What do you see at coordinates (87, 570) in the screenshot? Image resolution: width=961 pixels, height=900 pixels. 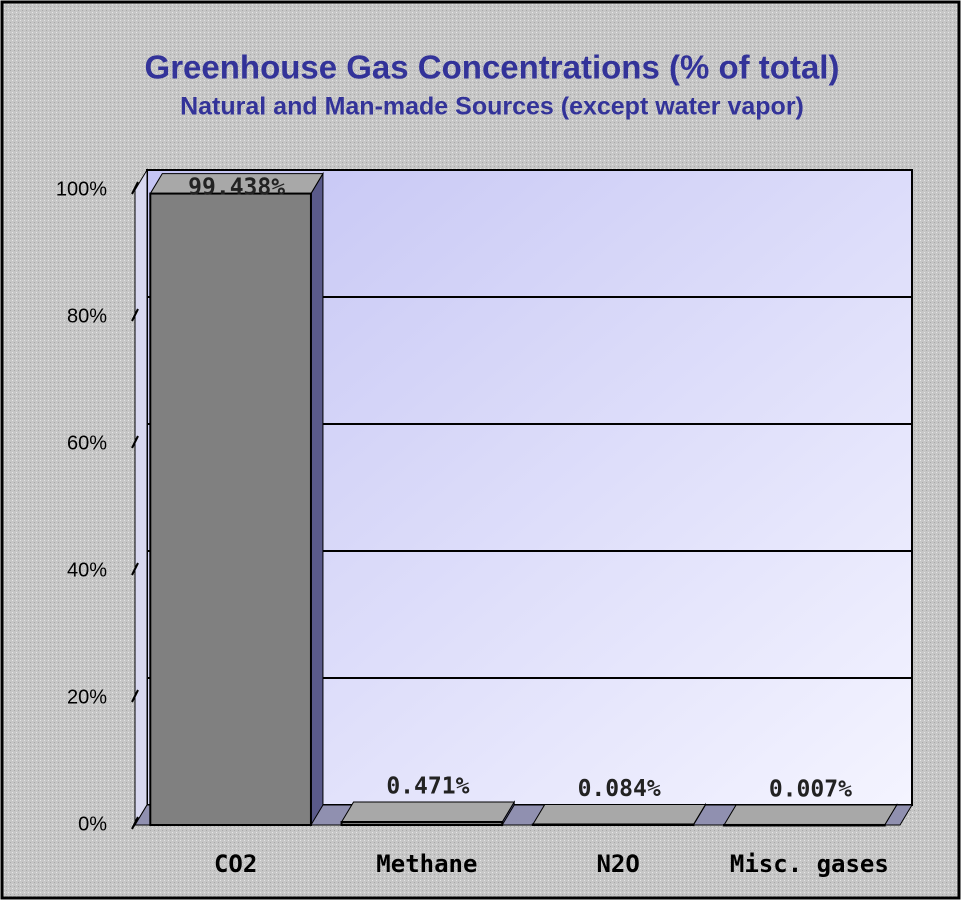 I see `y-tick-label: 40%` at bounding box center [87, 570].